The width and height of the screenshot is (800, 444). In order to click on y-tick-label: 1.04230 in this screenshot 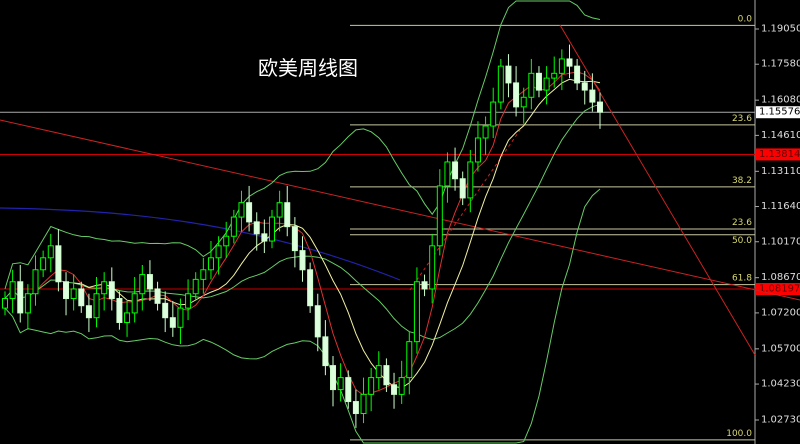, I will do `click(780, 384)`.